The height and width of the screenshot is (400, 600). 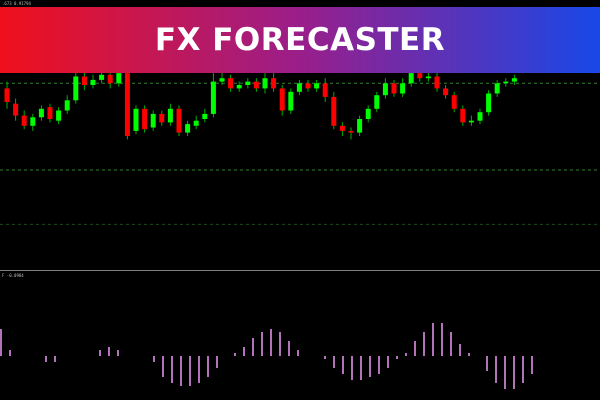 I want to click on pane-separator, so click(x=300, y=270).